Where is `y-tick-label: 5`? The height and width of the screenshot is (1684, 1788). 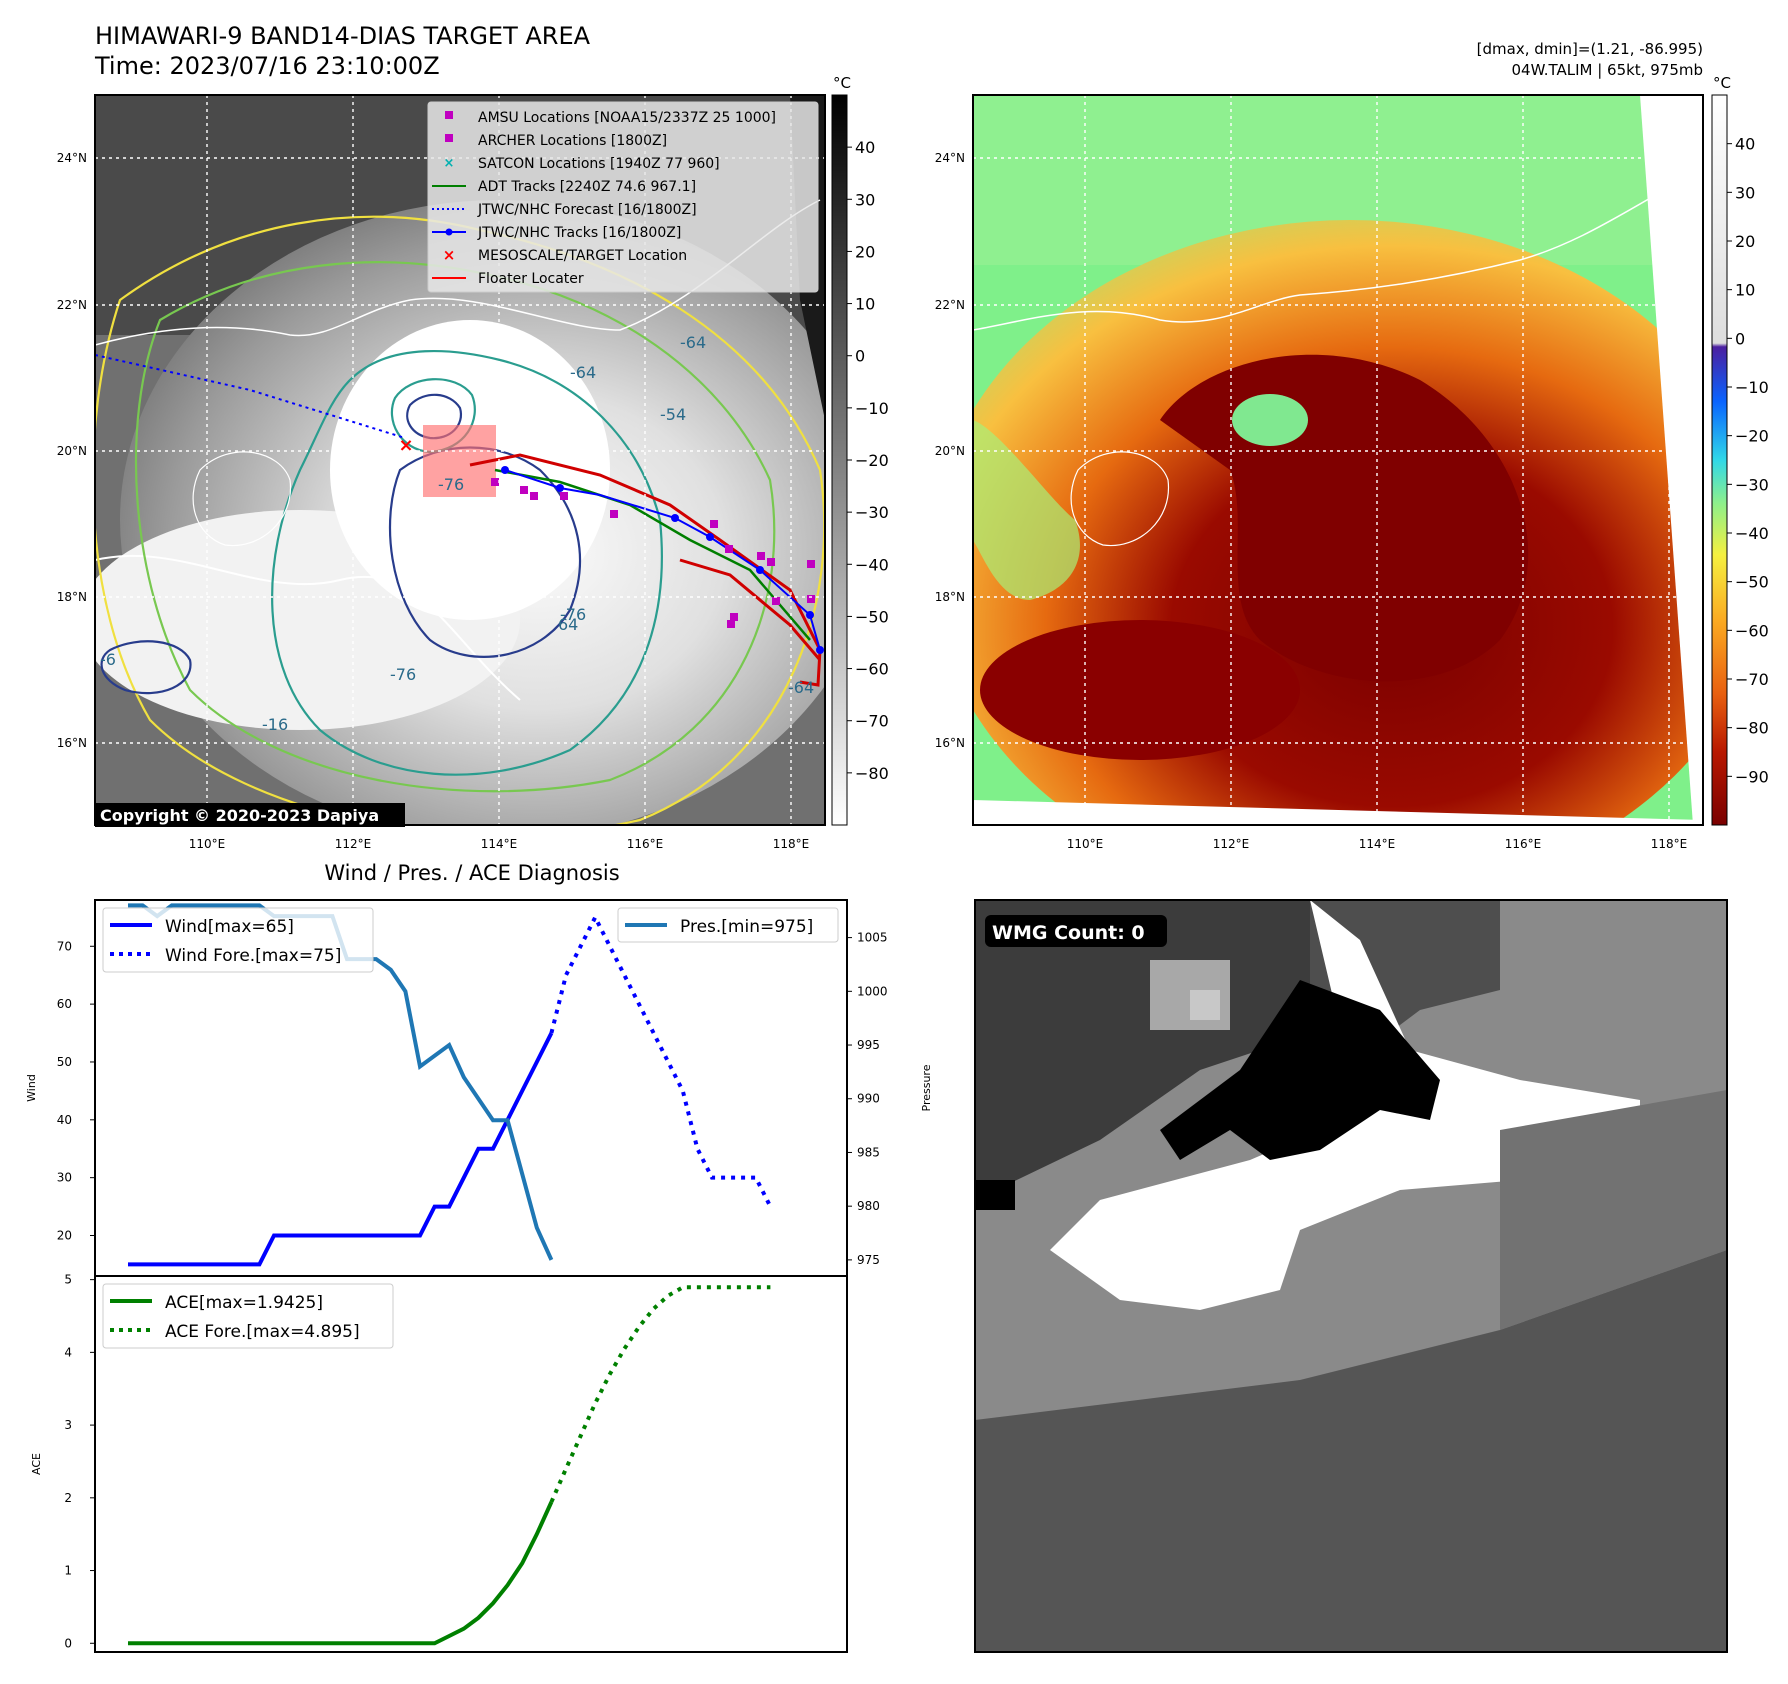 y-tick-label: 5 is located at coordinates (68, 1280).